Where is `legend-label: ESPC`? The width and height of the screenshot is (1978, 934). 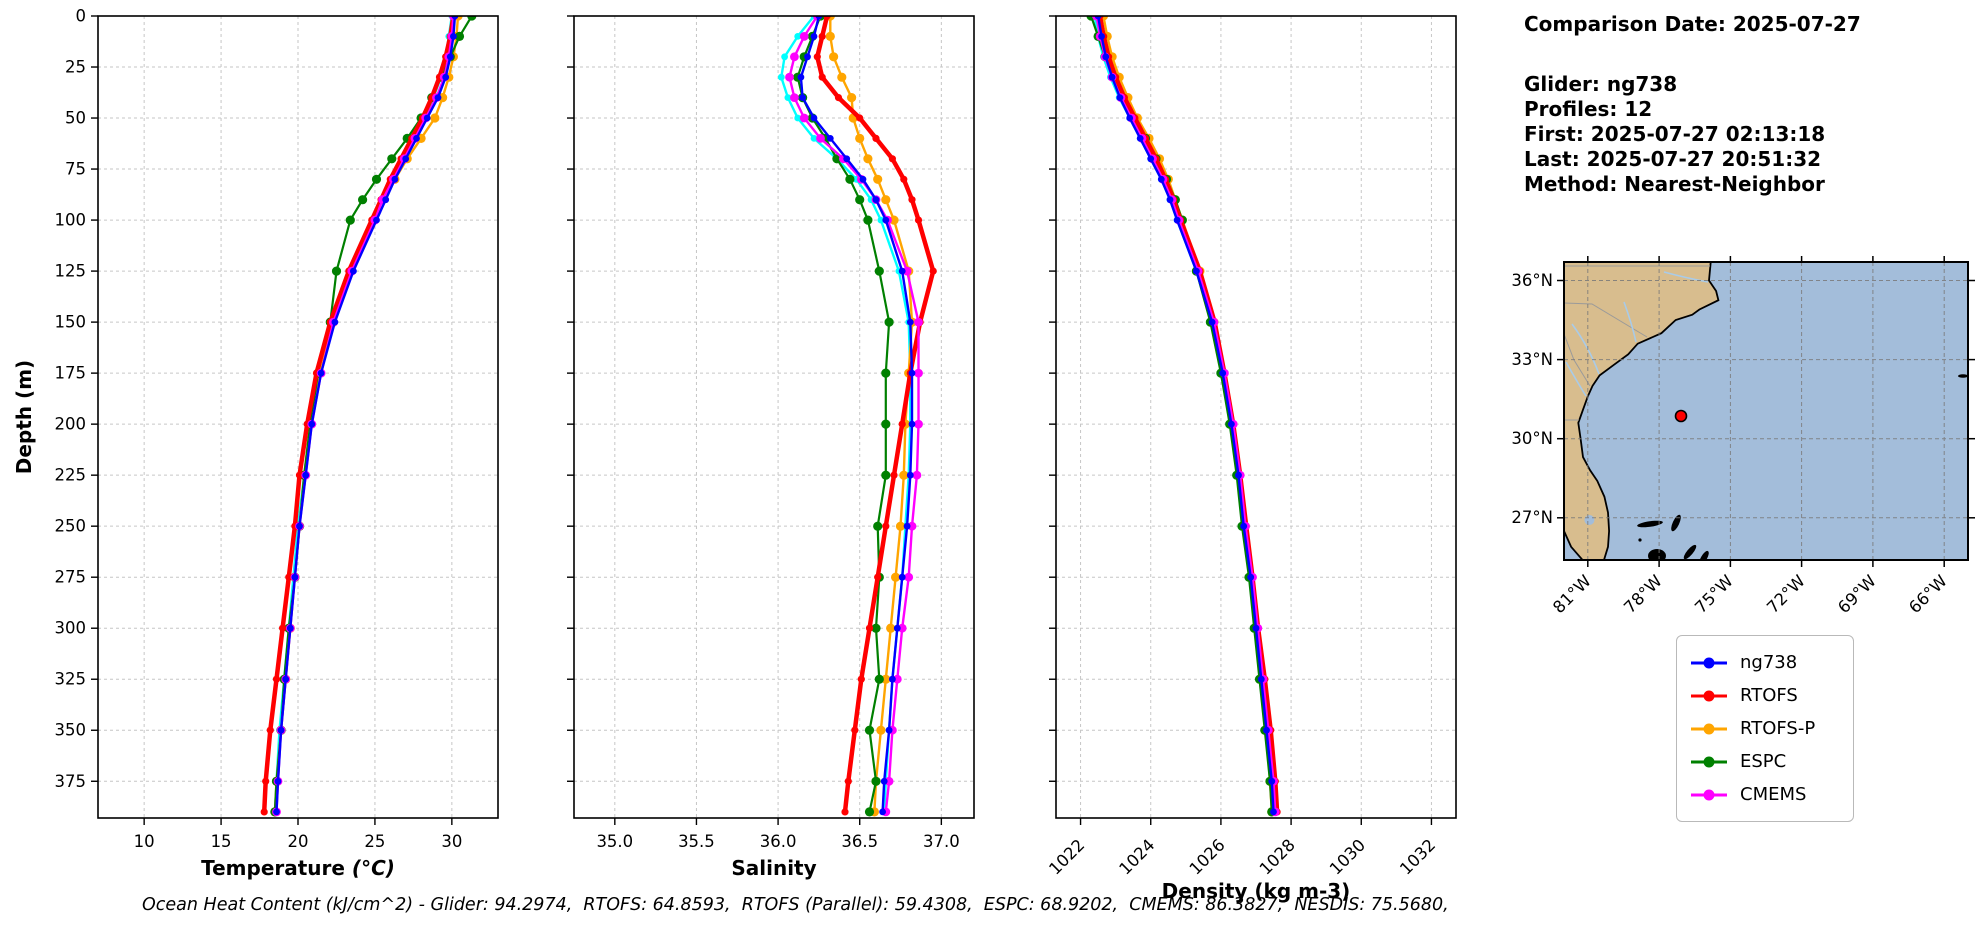
legend-label: ESPC is located at coordinates (1763, 761).